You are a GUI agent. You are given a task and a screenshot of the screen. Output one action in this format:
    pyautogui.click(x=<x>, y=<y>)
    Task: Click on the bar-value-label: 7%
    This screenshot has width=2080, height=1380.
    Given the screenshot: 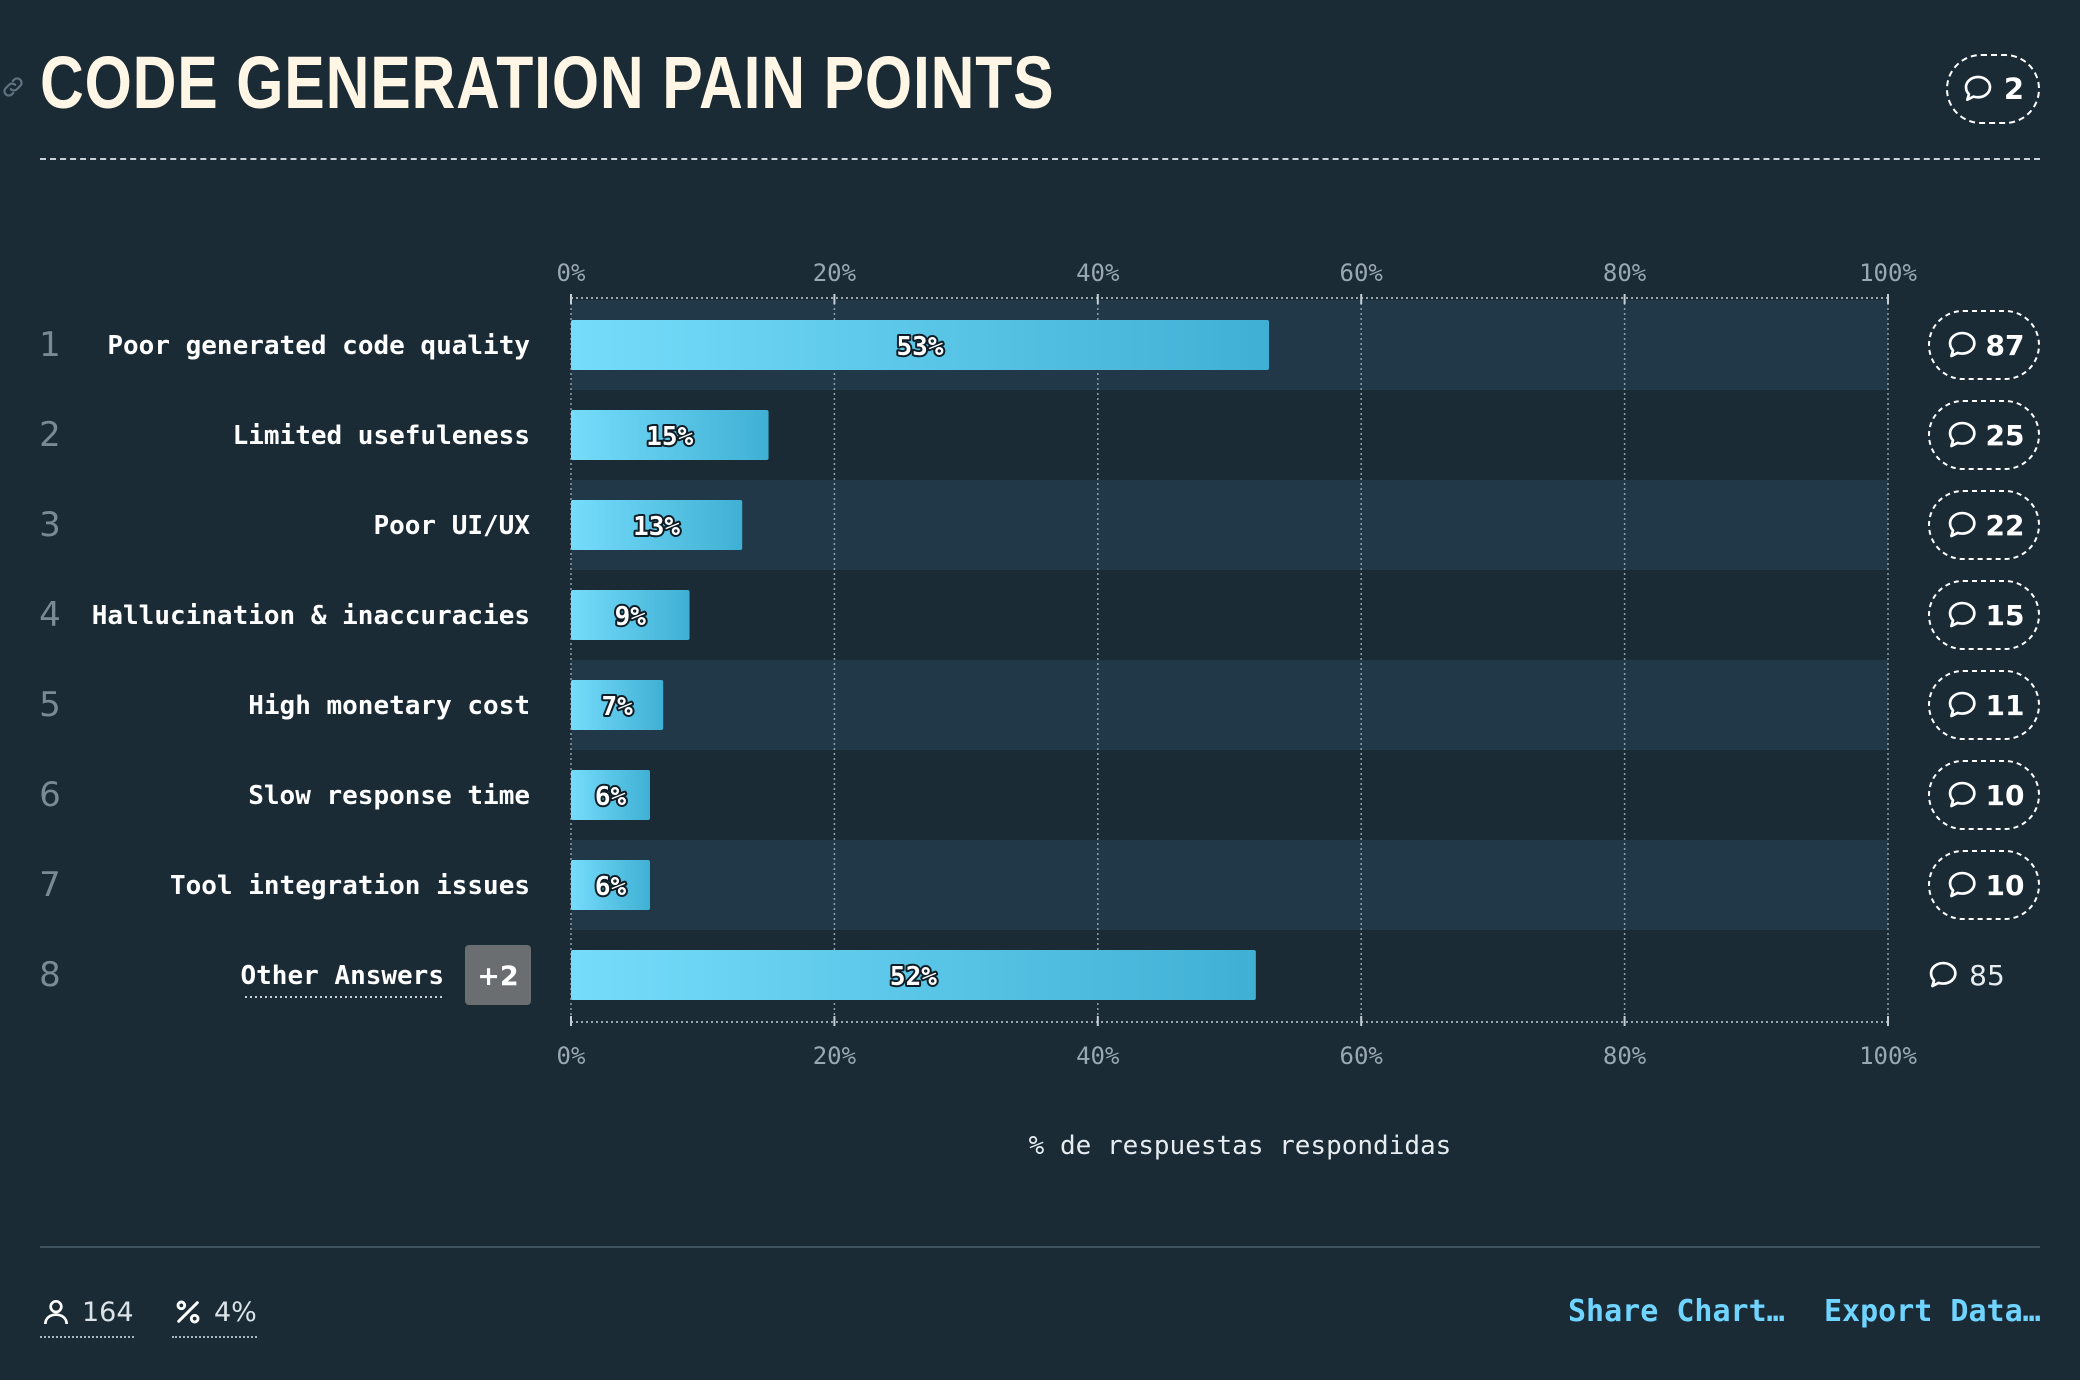 What is the action you would take?
    pyautogui.click(x=617, y=707)
    